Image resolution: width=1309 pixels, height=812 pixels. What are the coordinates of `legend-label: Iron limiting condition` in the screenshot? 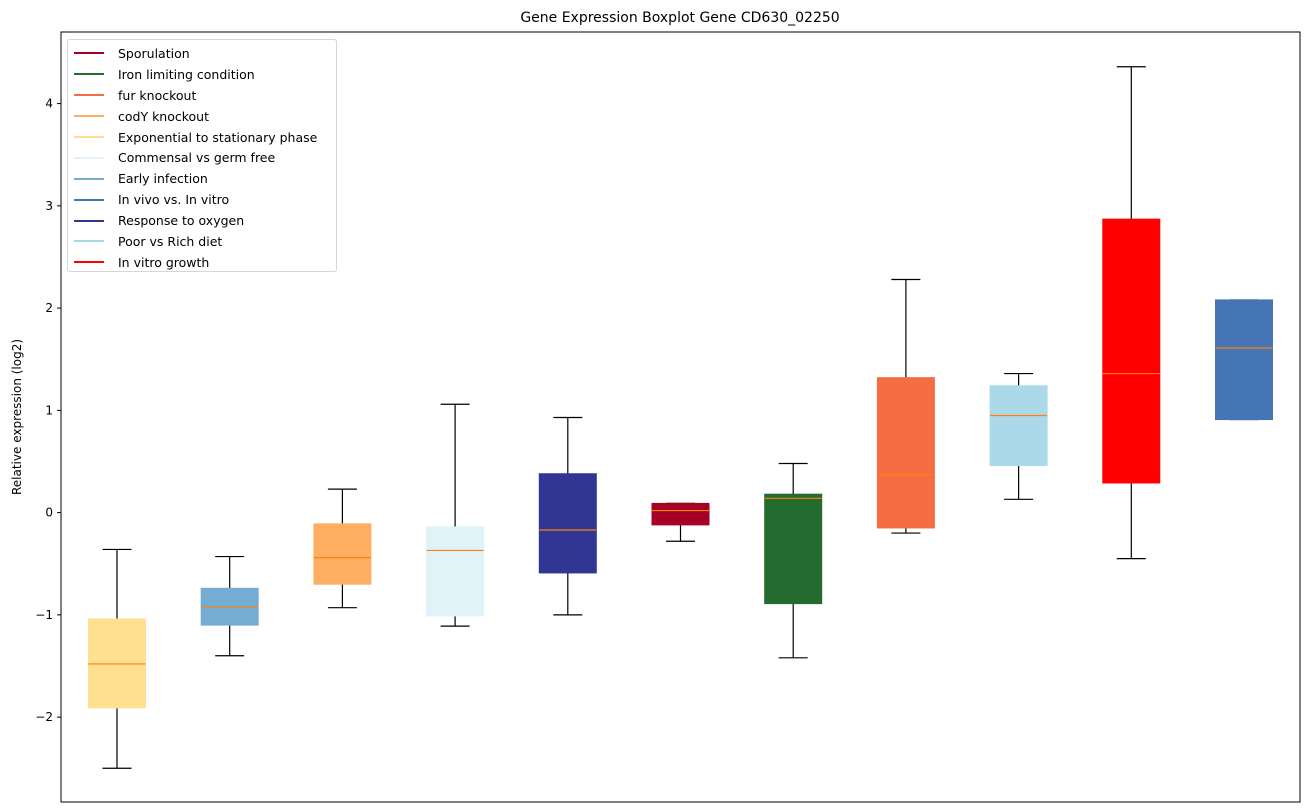 It's located at (186, 74).